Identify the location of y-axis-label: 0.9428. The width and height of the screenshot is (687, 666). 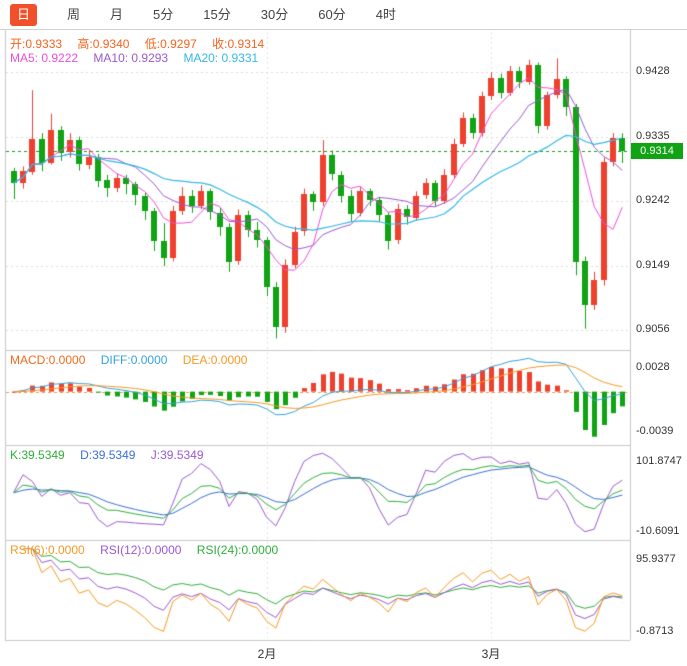
(653, 71).